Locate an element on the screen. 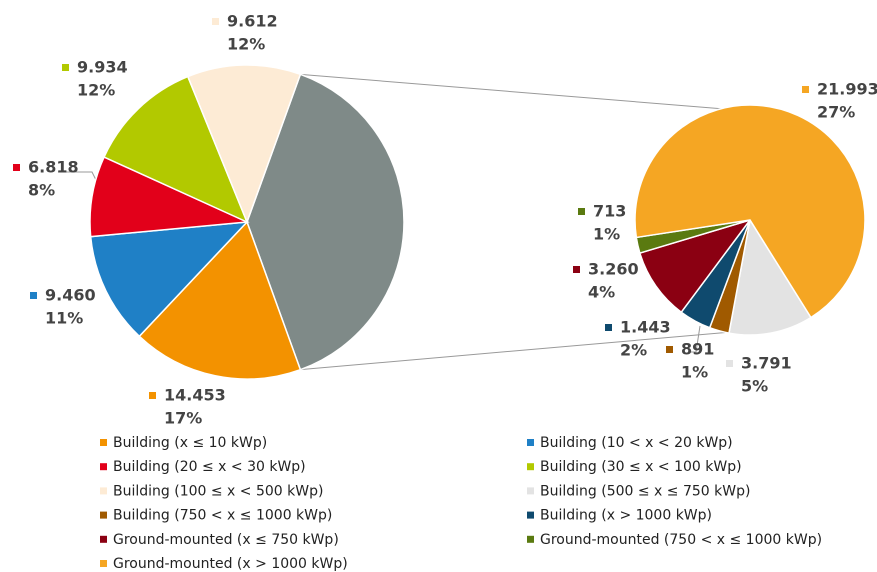  value-label: 3.260 is located at coordinates (613, 269).